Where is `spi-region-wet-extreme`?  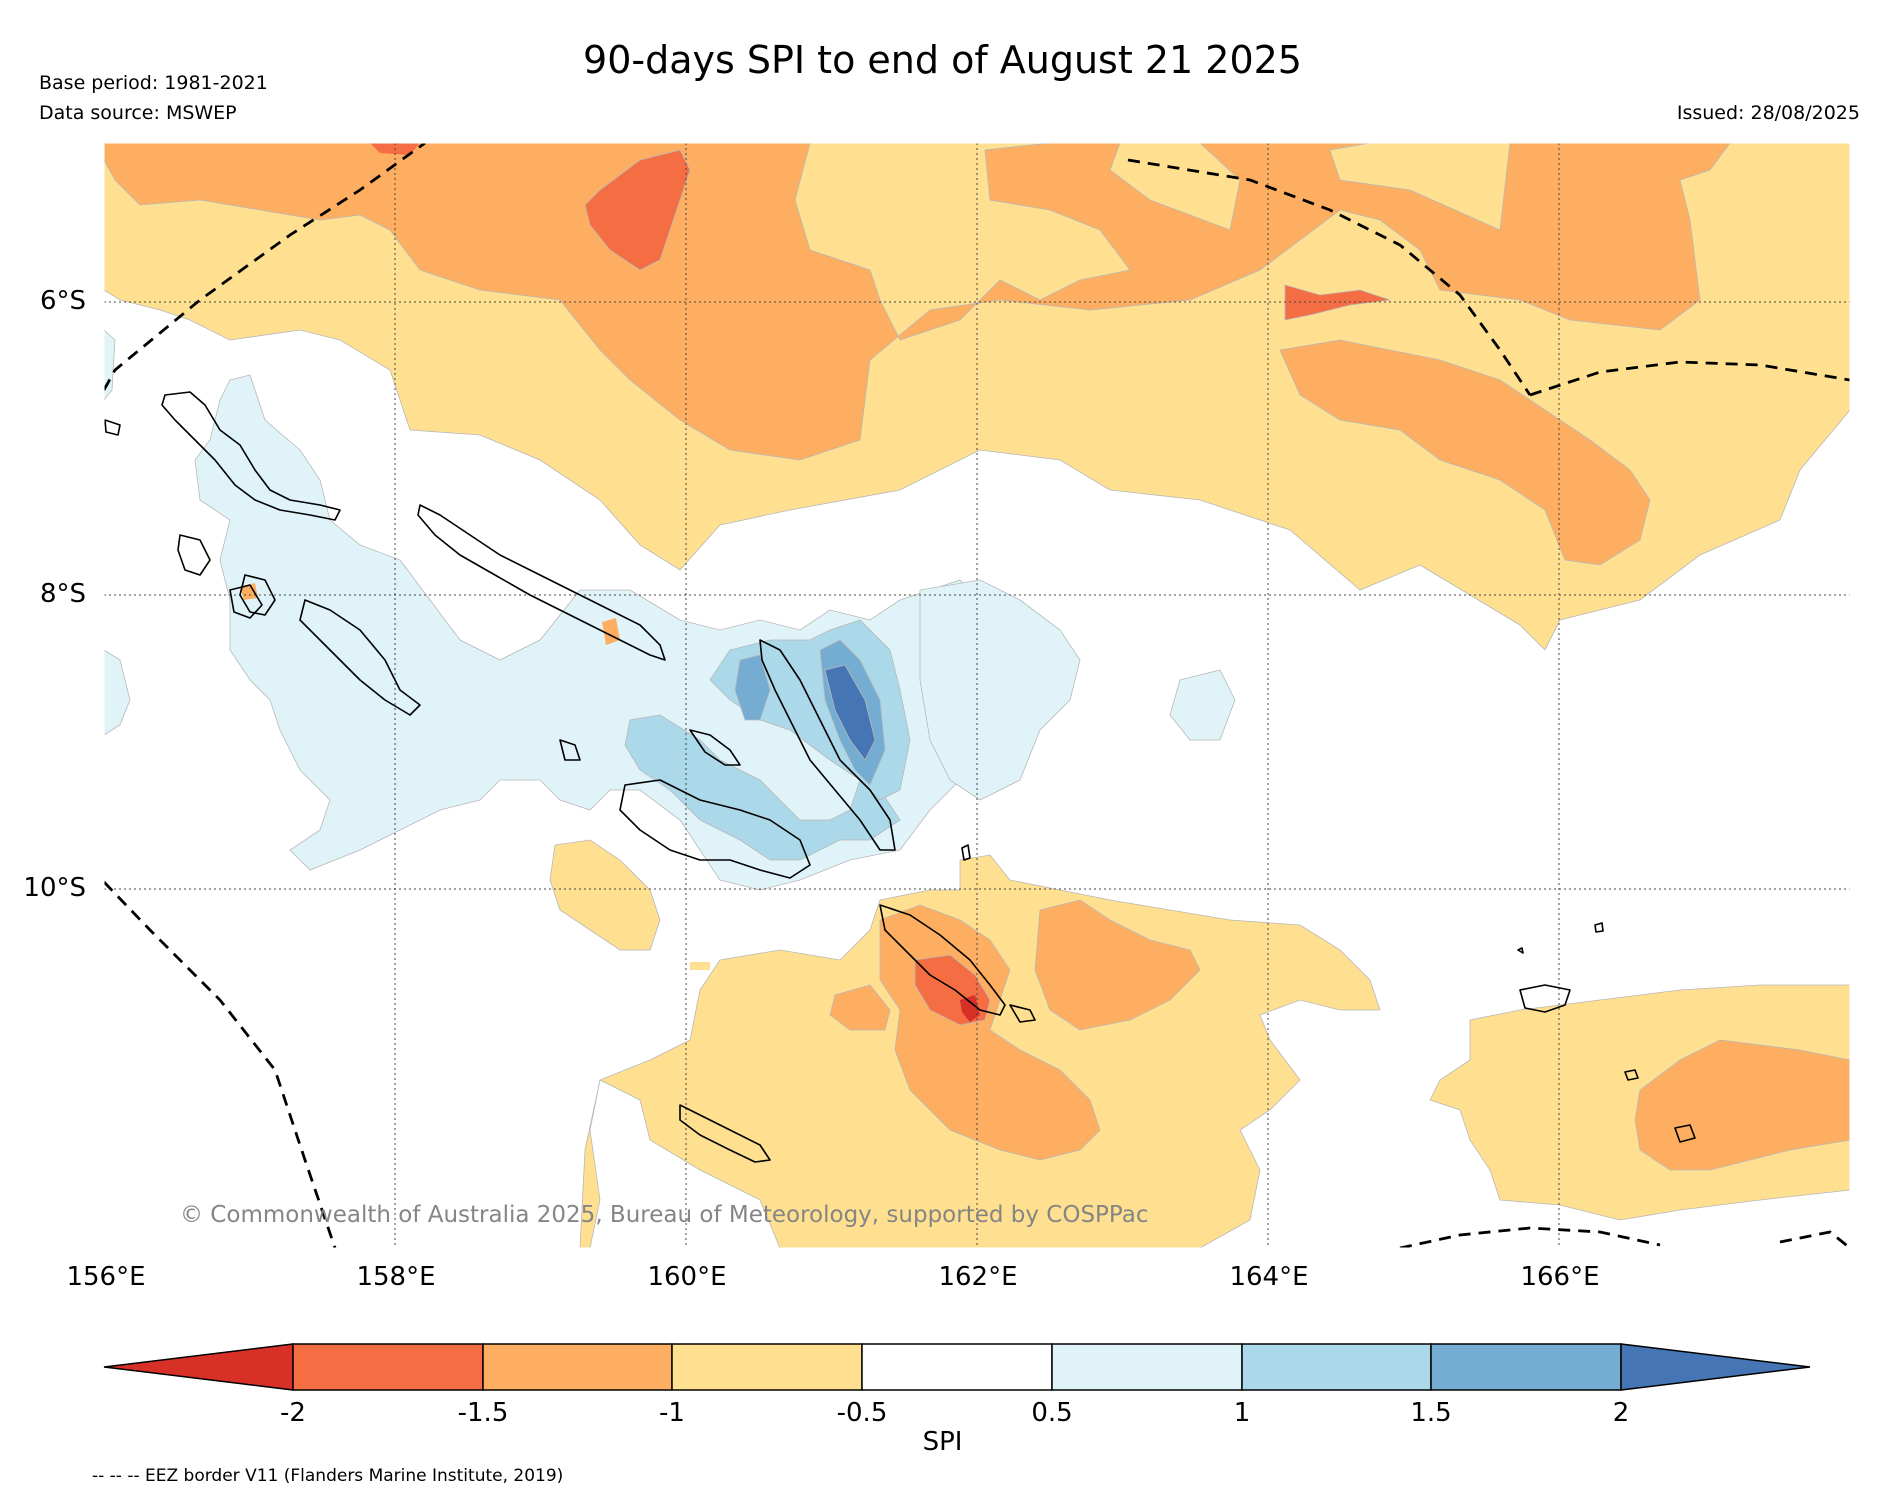
spi-region-wet-extreme is located at coordinates (850, 712).